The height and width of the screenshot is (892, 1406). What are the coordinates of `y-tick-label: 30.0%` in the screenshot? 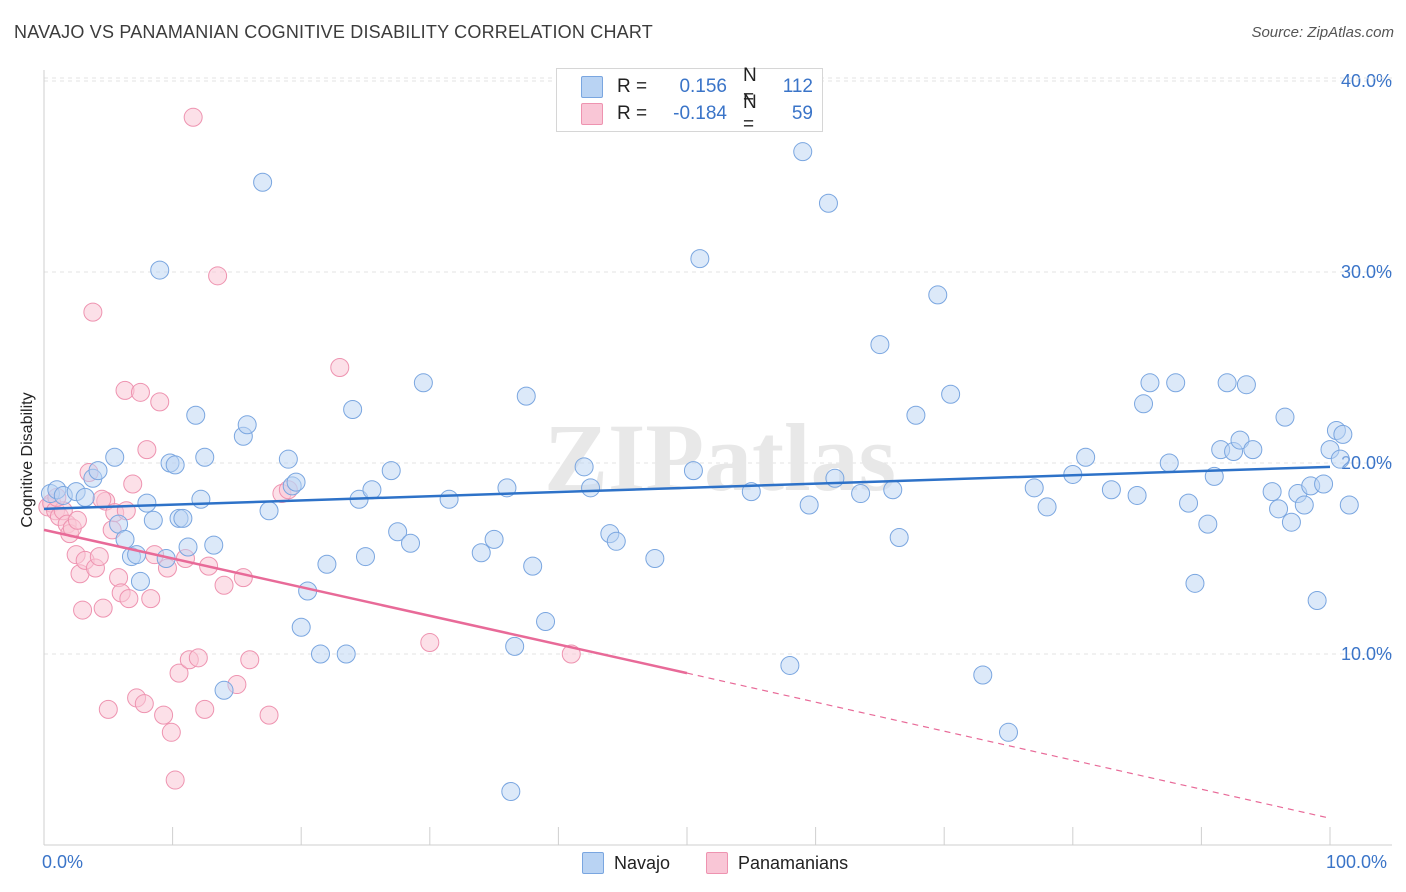 It's located at (1366, 272).